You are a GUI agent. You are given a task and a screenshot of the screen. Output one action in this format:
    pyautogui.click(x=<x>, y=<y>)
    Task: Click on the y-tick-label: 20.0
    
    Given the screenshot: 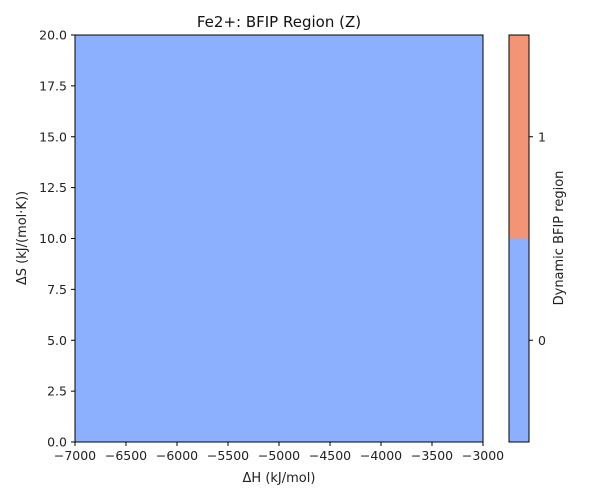 What is the action you would take?
    pyautogui.click(x=53, y=35)
    